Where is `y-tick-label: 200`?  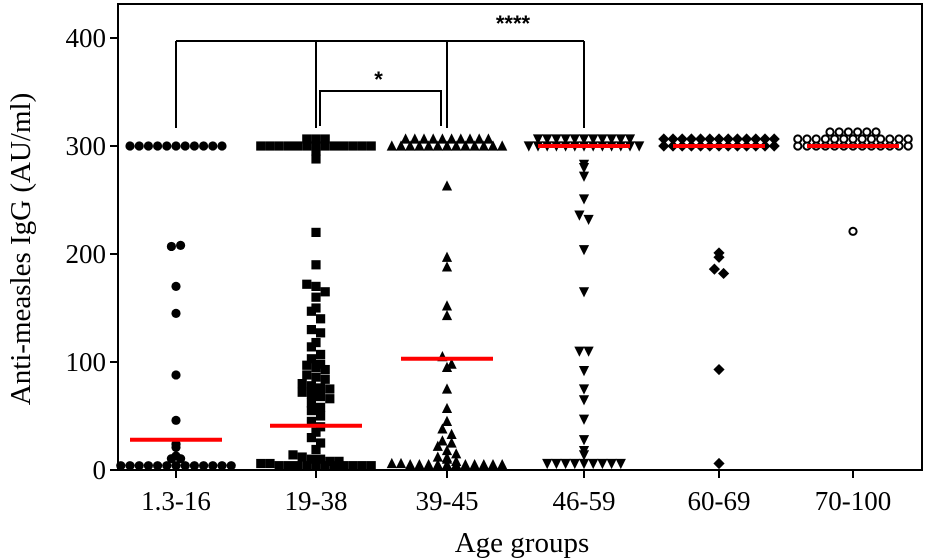
y-tick-label: 200 is located at coordinates (86, 254).